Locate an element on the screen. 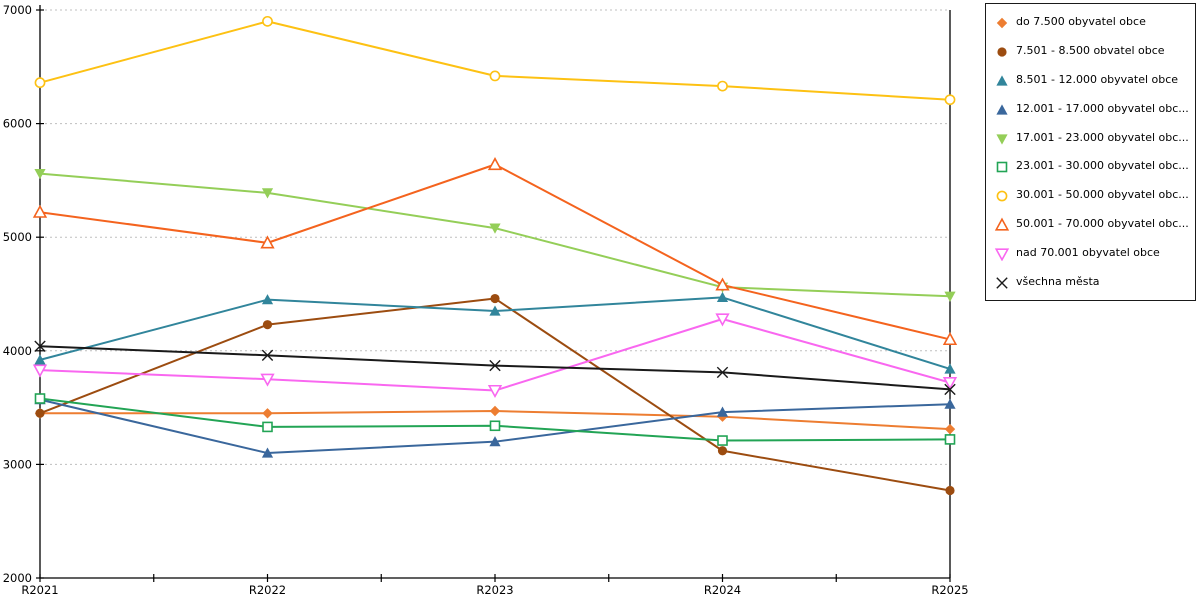 The height and width of the screenshot is (600, 1200). y-tick-label: 3000 is located at coordinates (17, 464).